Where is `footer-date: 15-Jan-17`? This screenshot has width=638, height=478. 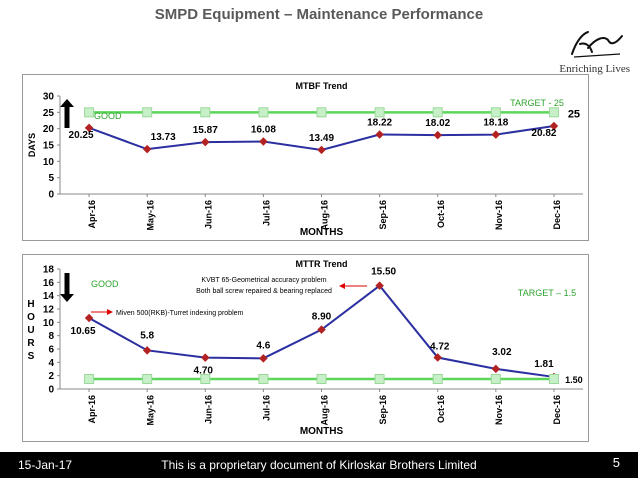 footer-date: 15-Jan-17 is located at coordinates (45, 465).